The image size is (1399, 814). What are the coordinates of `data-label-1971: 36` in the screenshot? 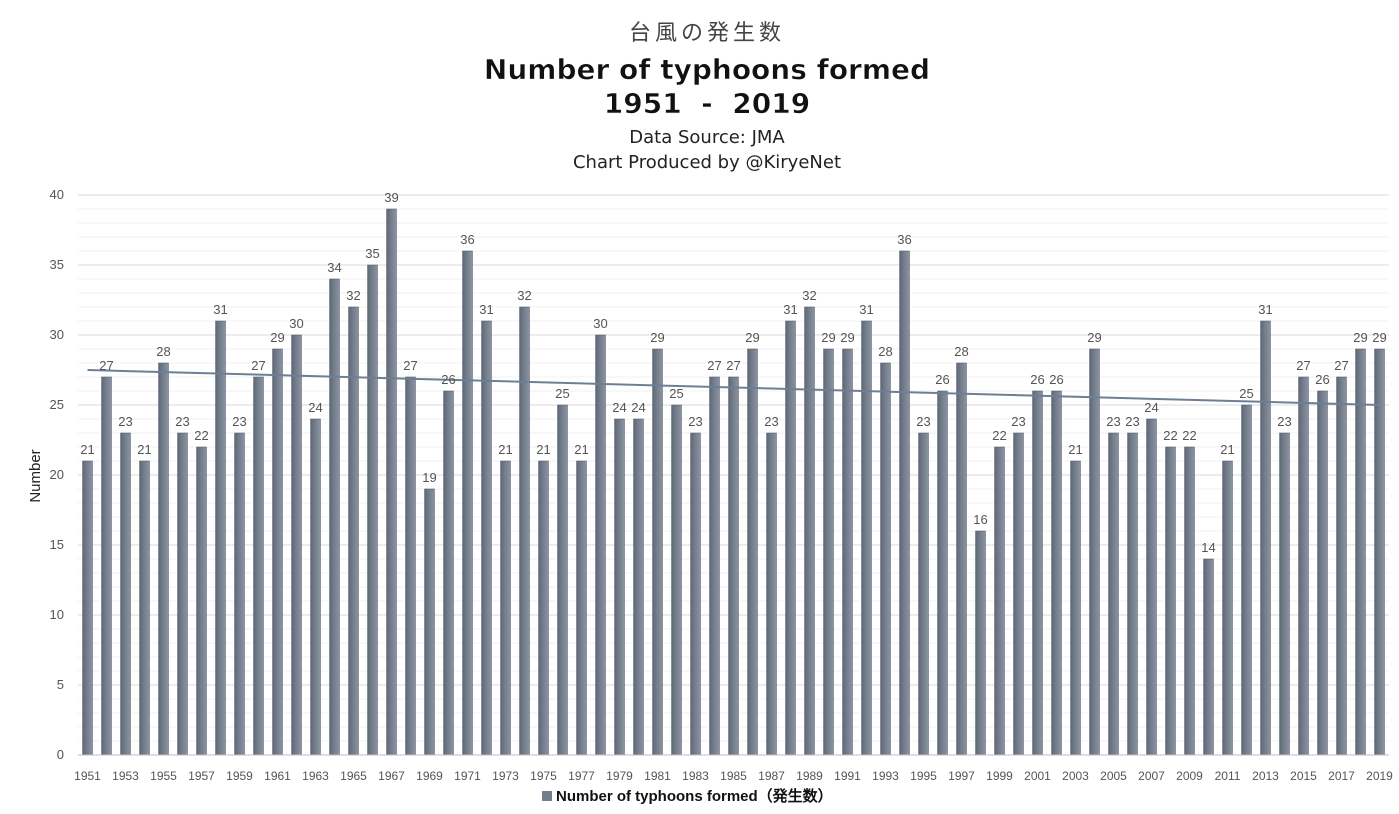 It's located at (467, 239).